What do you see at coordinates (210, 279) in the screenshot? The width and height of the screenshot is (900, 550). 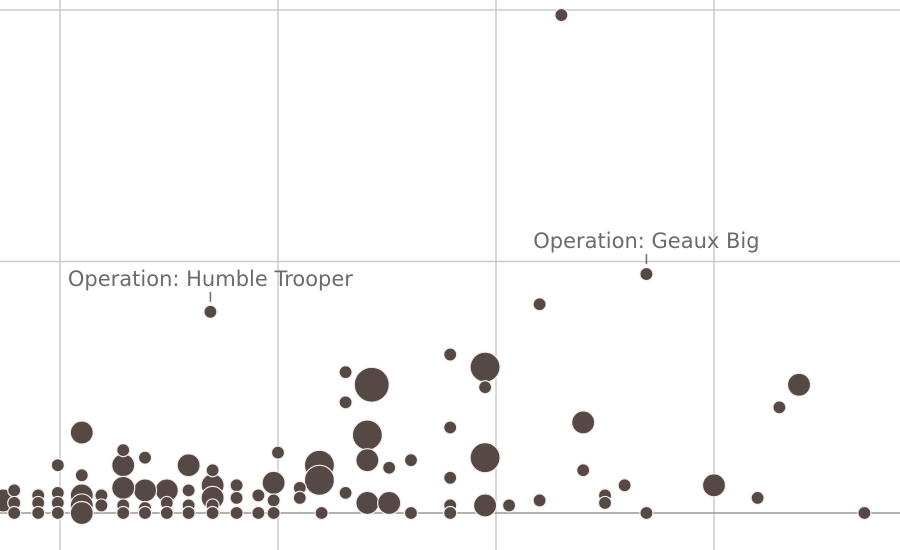 I see `annotation-label-0: Operation: Humble Trooper` at bounding box center [210, 279].